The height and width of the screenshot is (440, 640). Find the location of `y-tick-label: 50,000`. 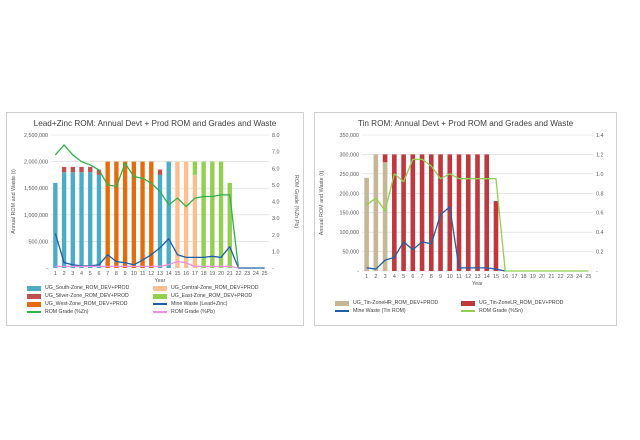

y-tick-label: 50,000 is located at coordinates (351, 253).